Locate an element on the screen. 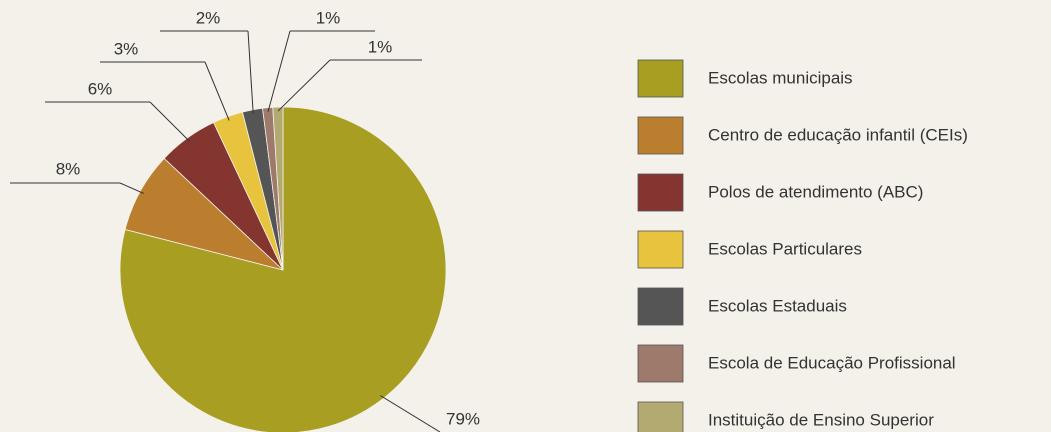 The image size is (1051, 432). legend-label: Instituição de Ensino Superior is located at coordinates (821, 419).